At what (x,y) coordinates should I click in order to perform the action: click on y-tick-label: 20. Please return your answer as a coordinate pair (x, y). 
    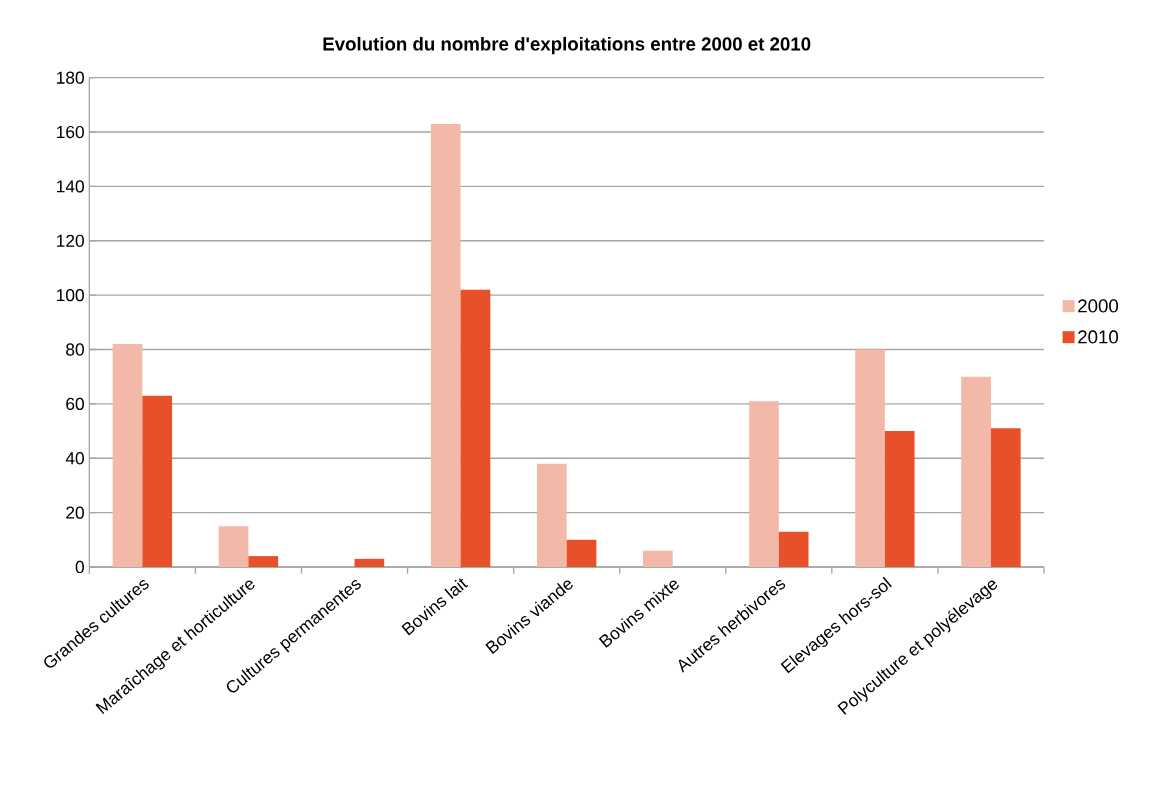
    Looking at the image, I should click on (75, 512).